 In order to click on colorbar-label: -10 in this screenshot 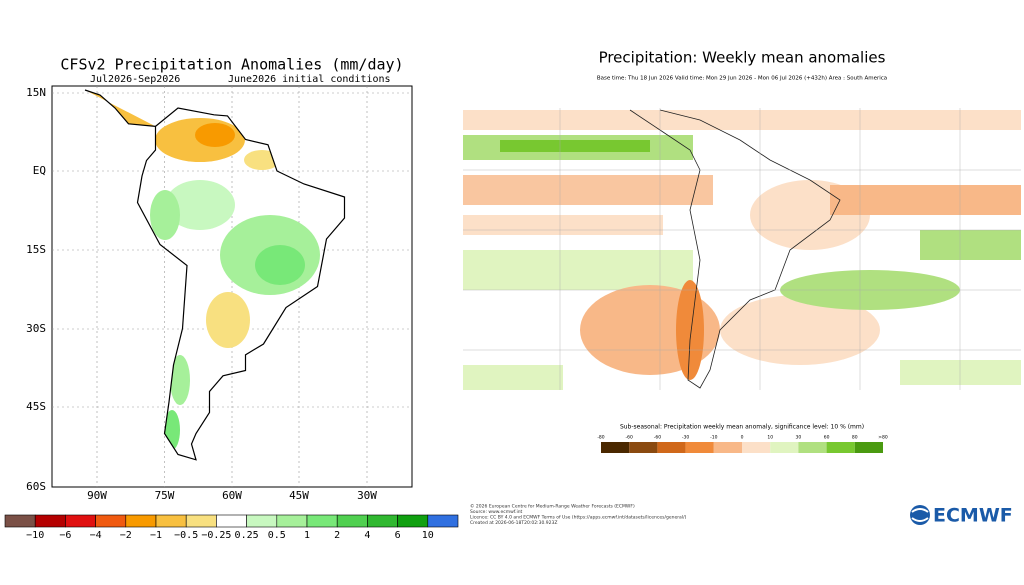, I will do `click(713, 438)`.